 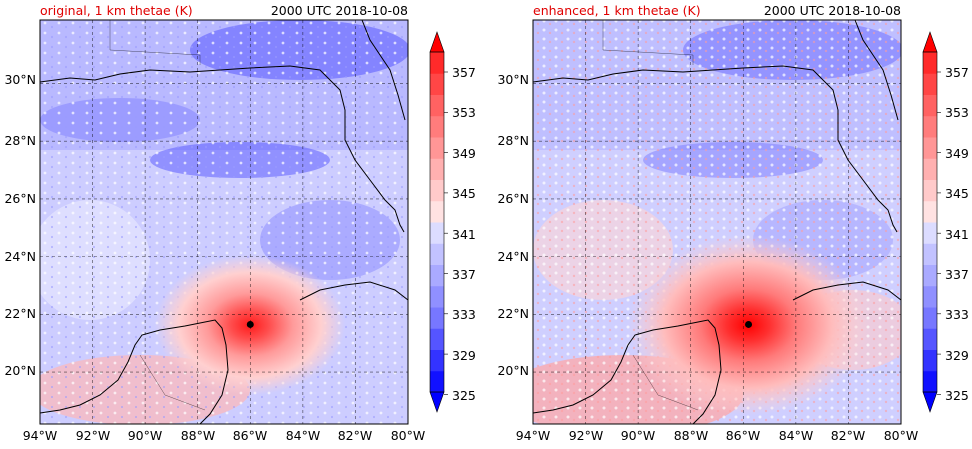 What do you see at coordinates (957, 355) in the screenshot?
I see `colorbar-tick-label: 329` at bounding box center [957, 355].